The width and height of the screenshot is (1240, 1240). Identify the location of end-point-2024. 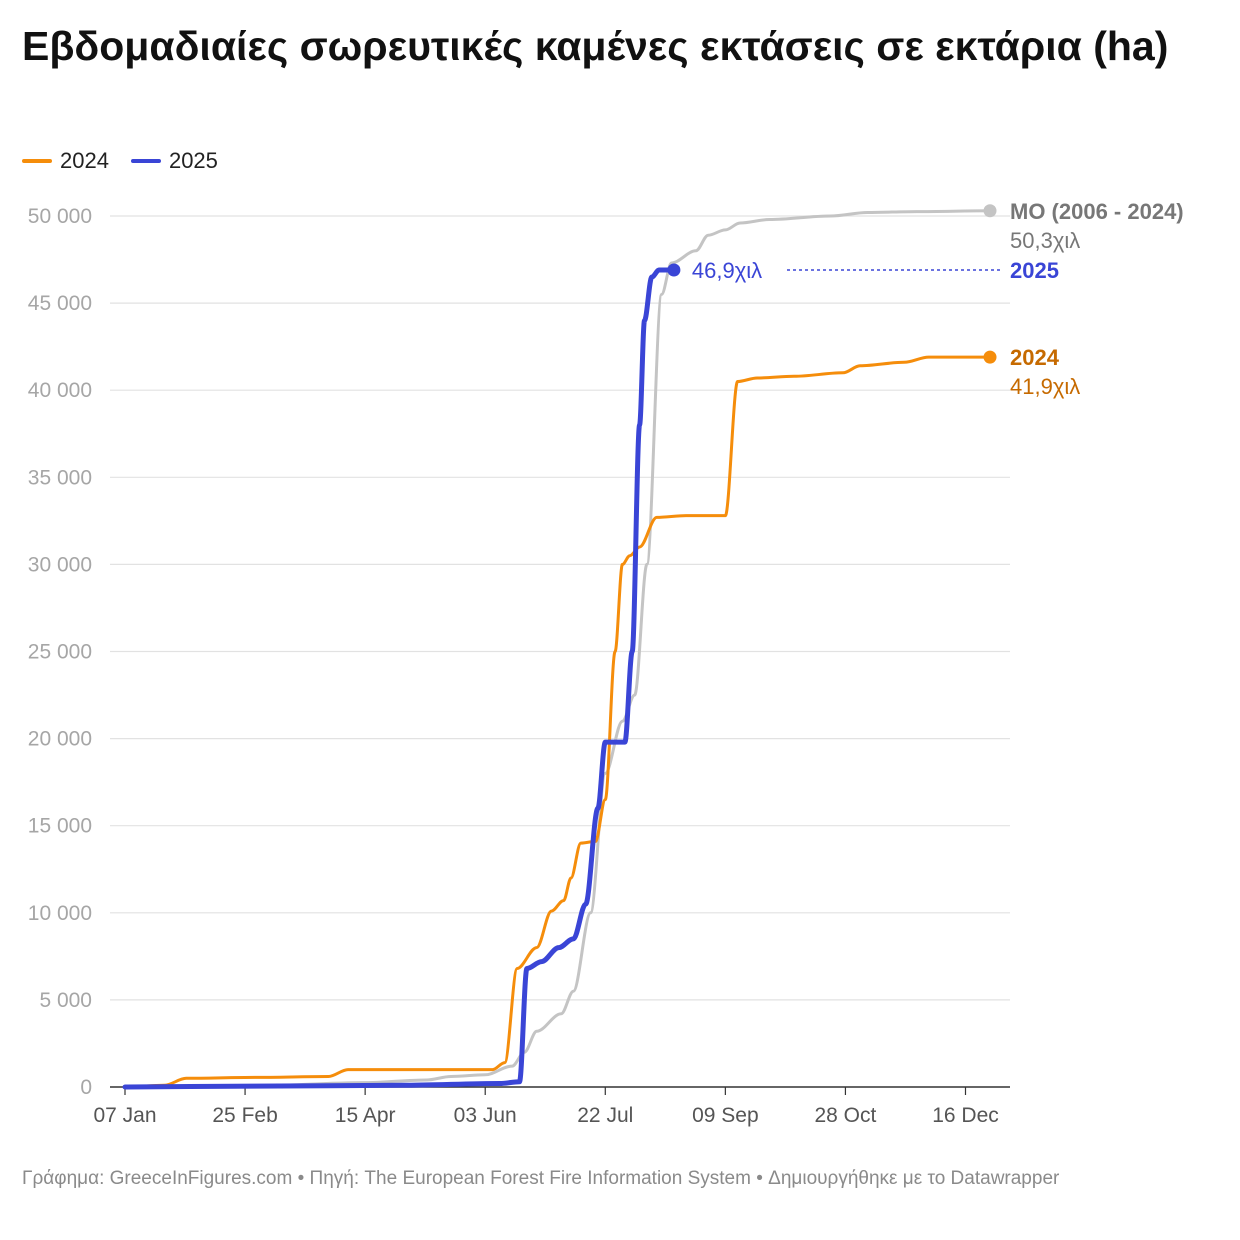
(990, 357).